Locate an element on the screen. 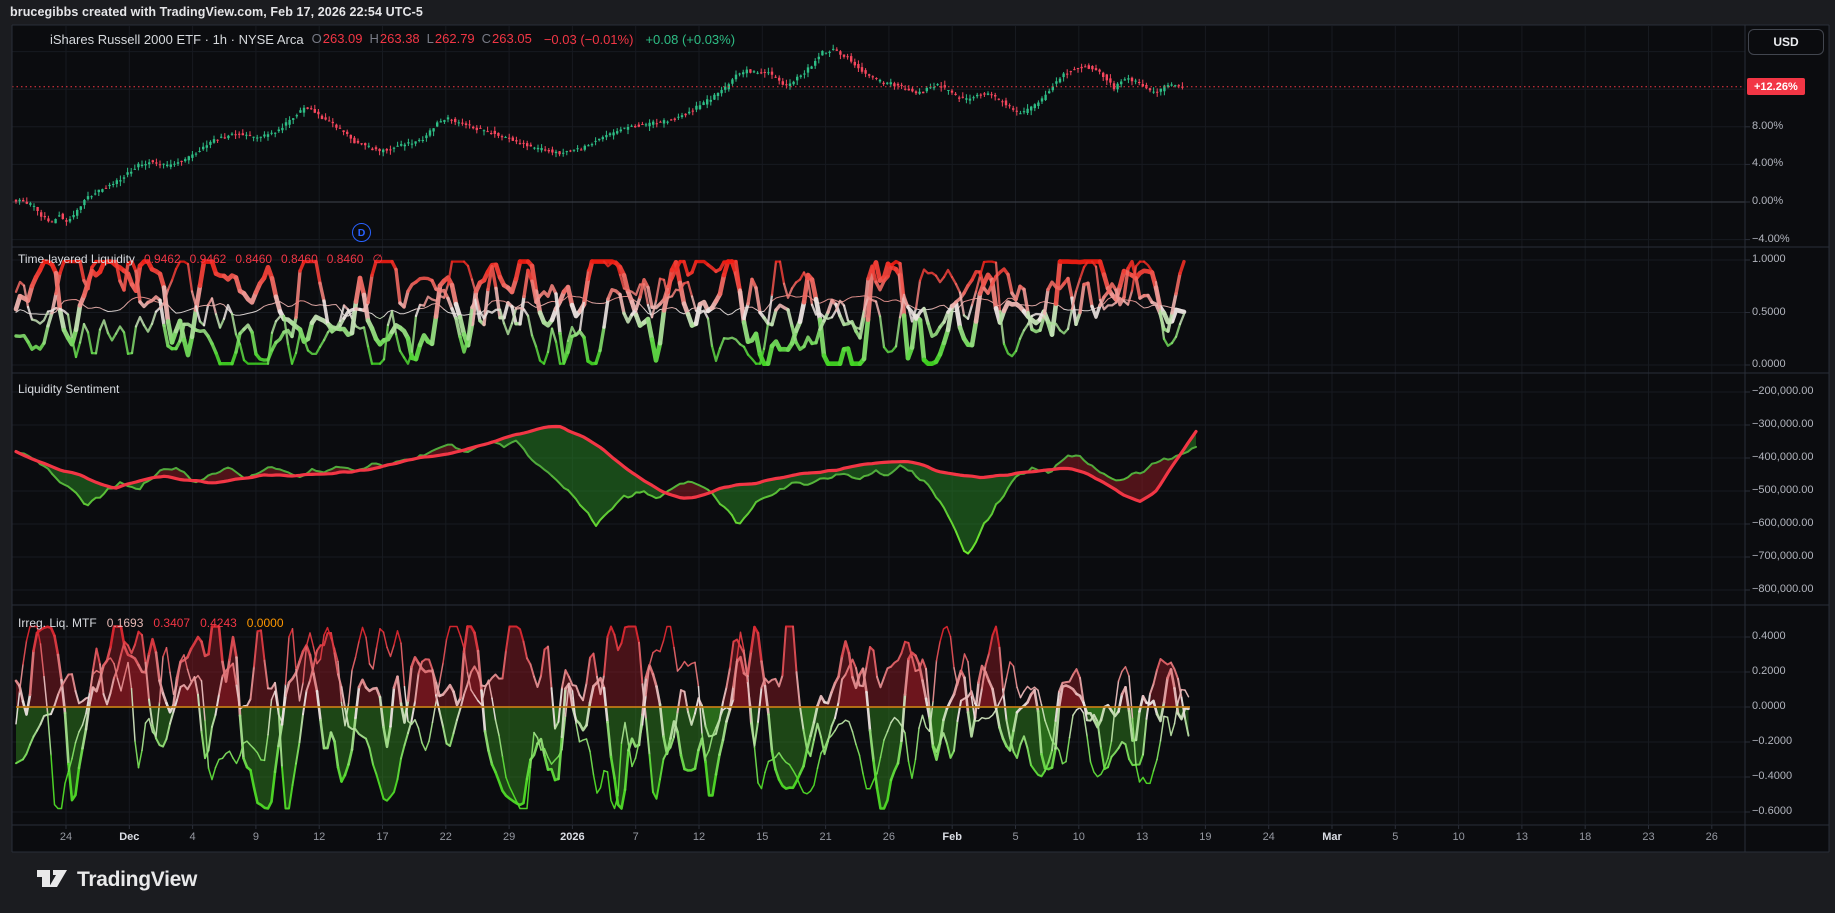 The image size is (1835, 913). price-axis-label: −300,000.00 is located at coordinates (1783, 424).